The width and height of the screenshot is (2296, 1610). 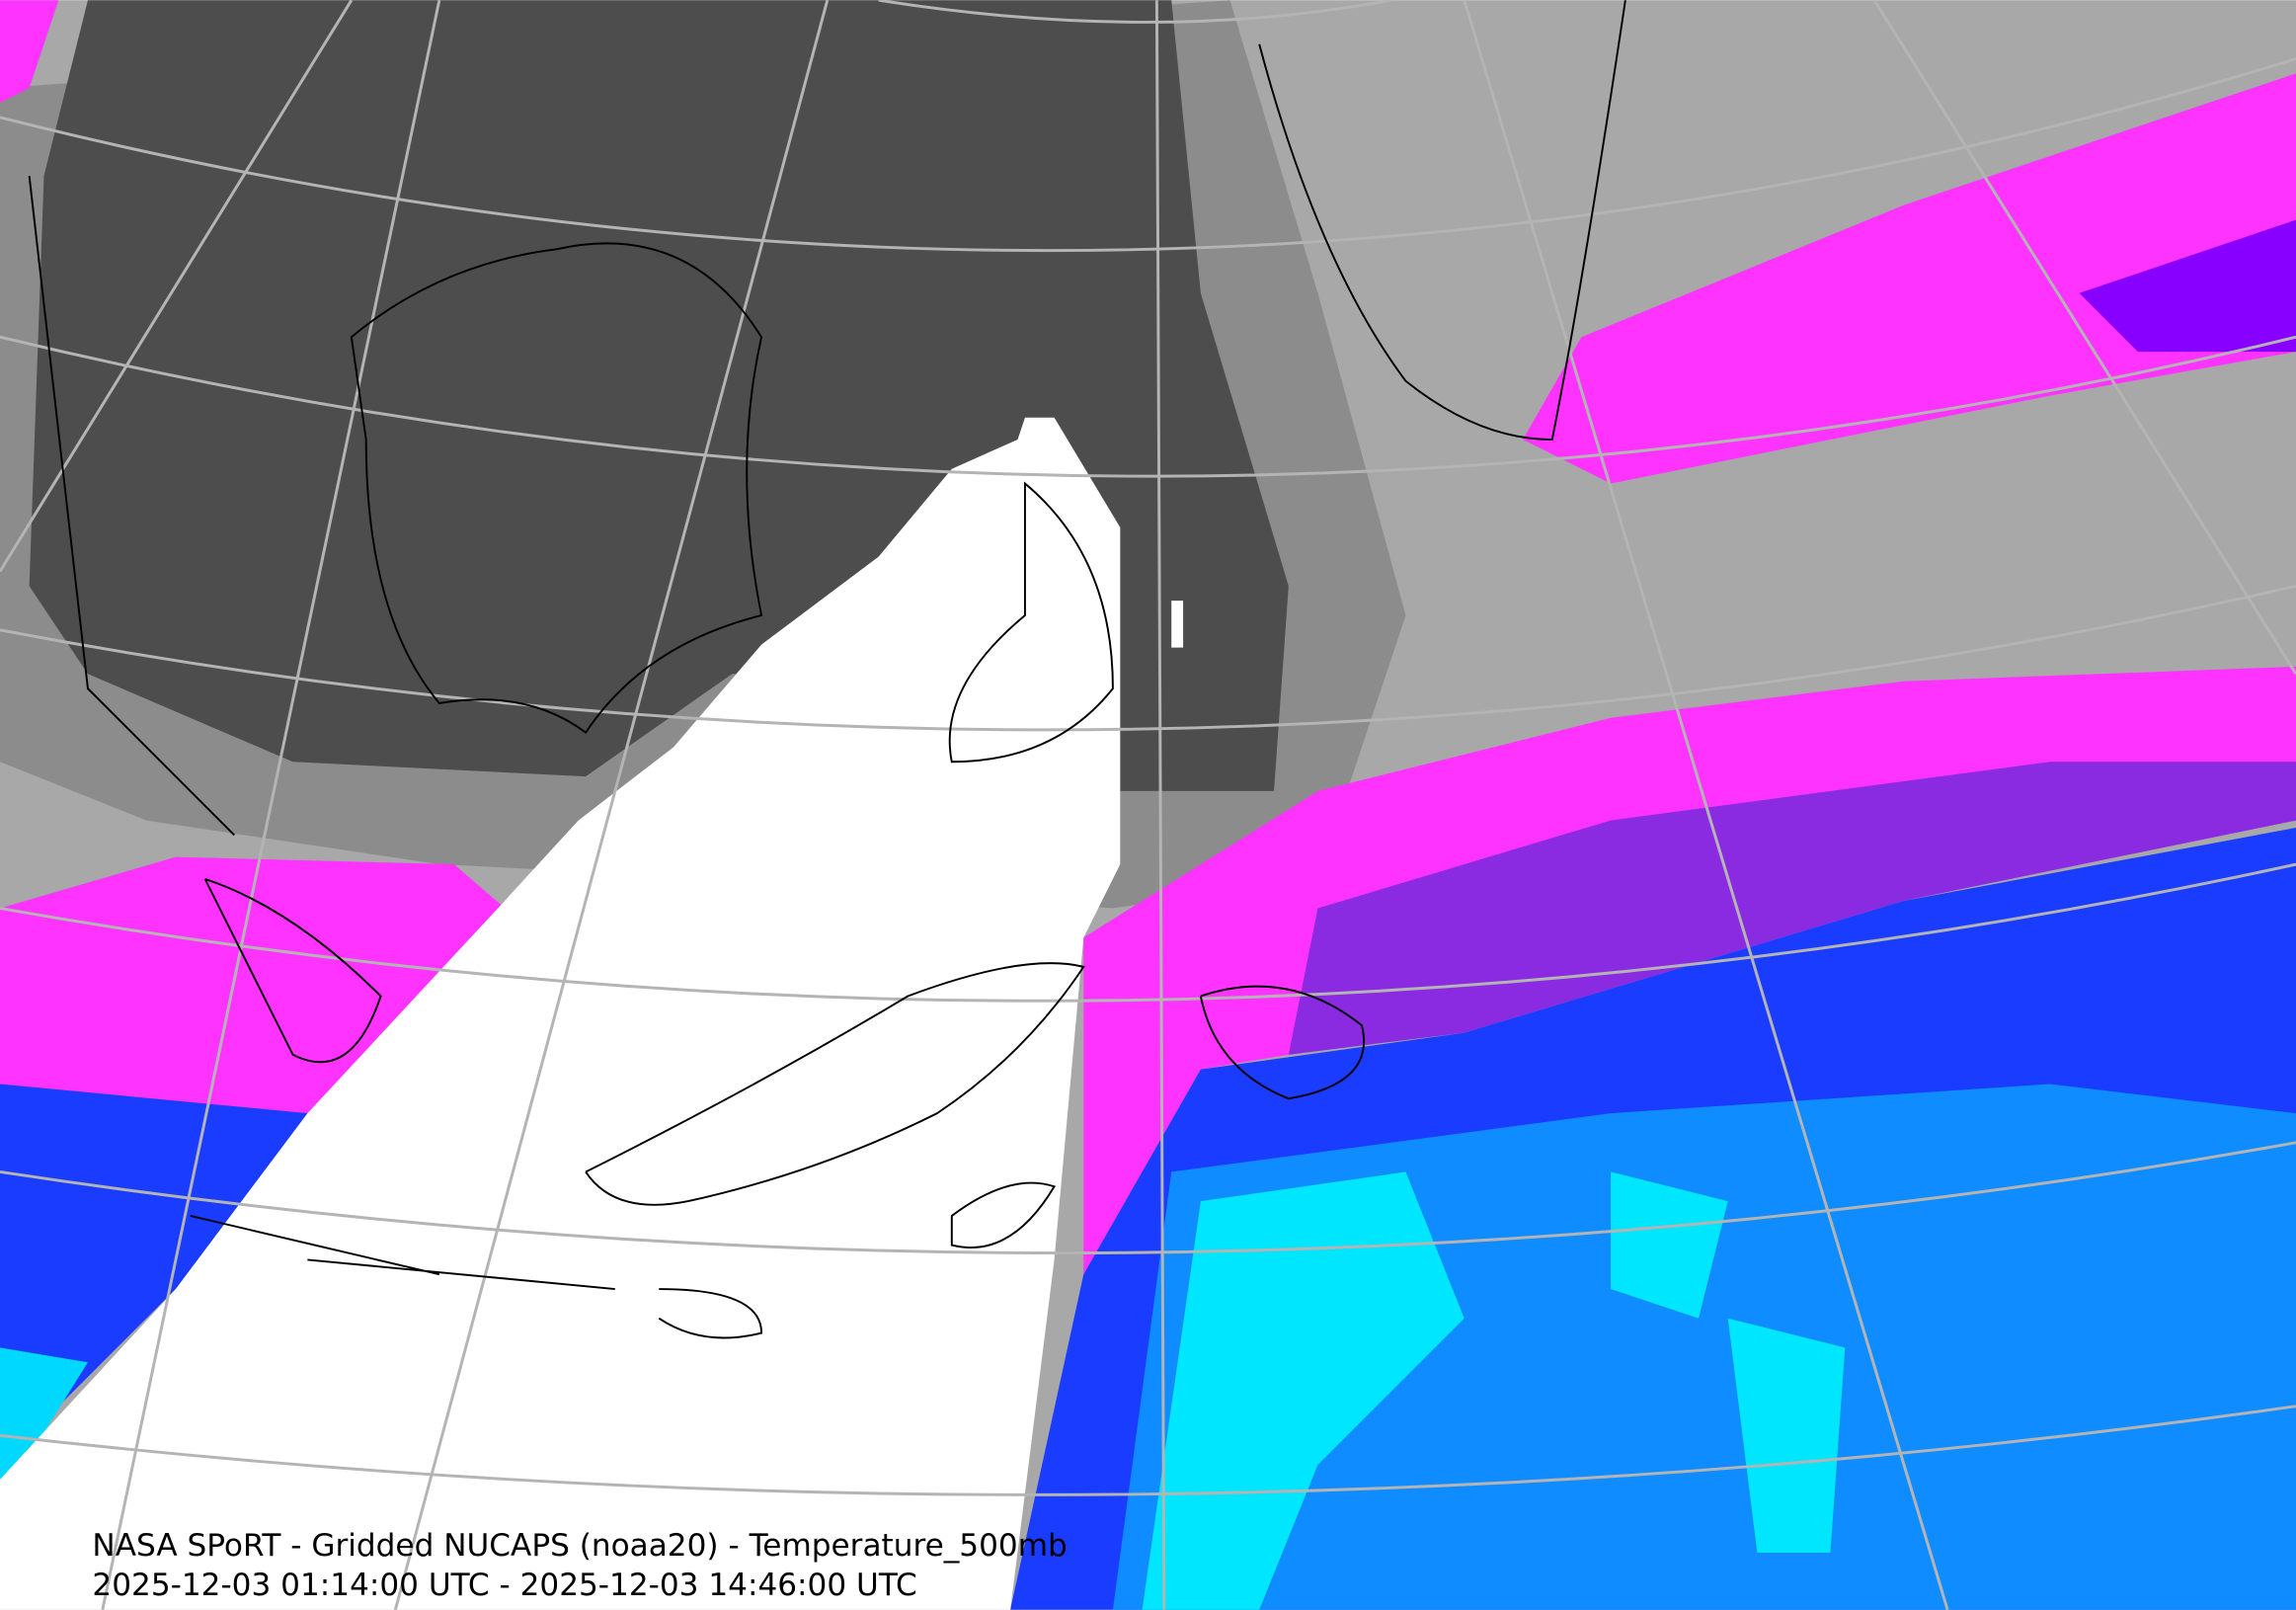 What do you see at coordinates (1178, 624) in the screenshot?
I see `no-data-gap` at bounding box center [1178, 624].